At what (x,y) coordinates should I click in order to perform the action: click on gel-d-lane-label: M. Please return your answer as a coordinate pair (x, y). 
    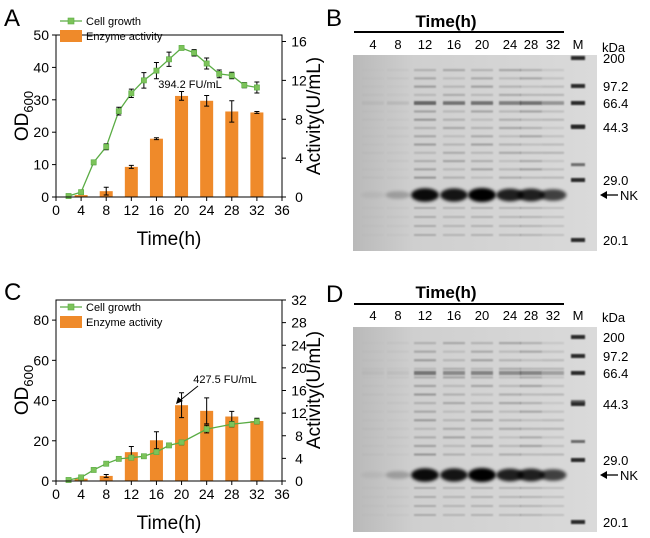
    Looking at the image, I should click on (578, 315).